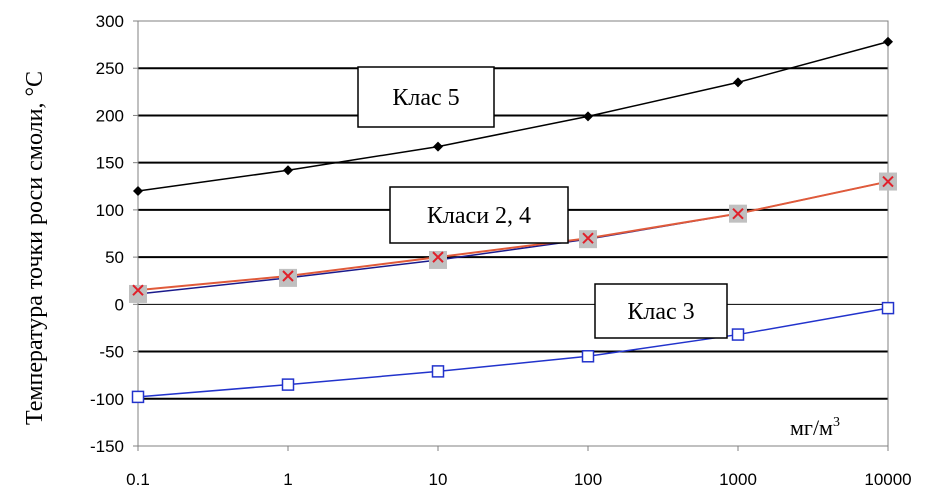  Describe the element at coordinates (287, 479) in the screenshot. I see `x-tick-label: 1` at that location.